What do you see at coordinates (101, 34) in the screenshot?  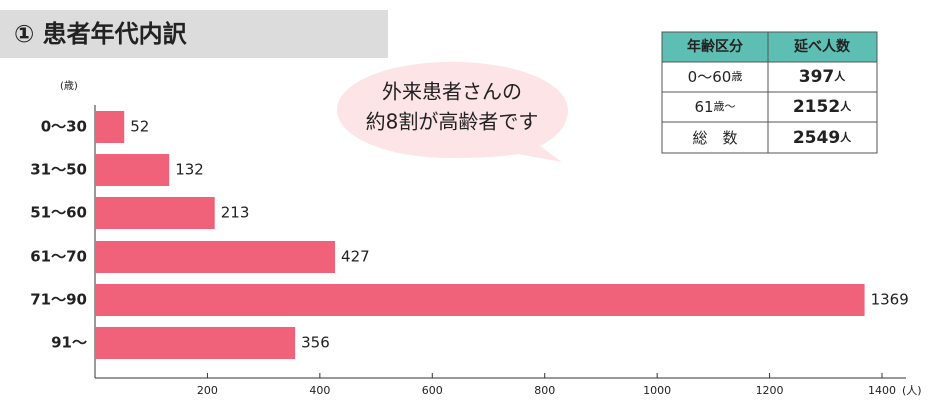 I see `chart-title: ① 患者年代内訳` at bounding box center [101, 34].